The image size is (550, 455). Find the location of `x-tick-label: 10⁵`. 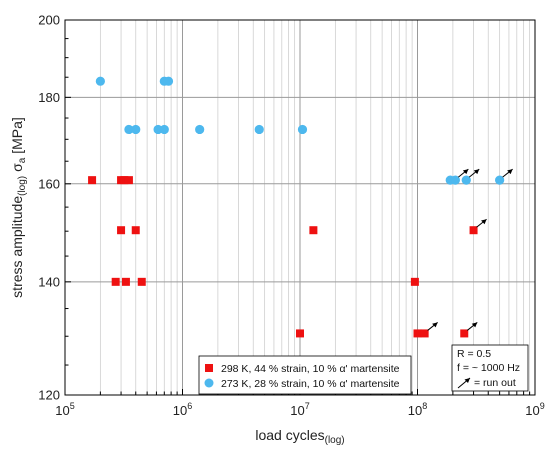

x-tick-label: 10⁵ is located at coordinates (64, 409).